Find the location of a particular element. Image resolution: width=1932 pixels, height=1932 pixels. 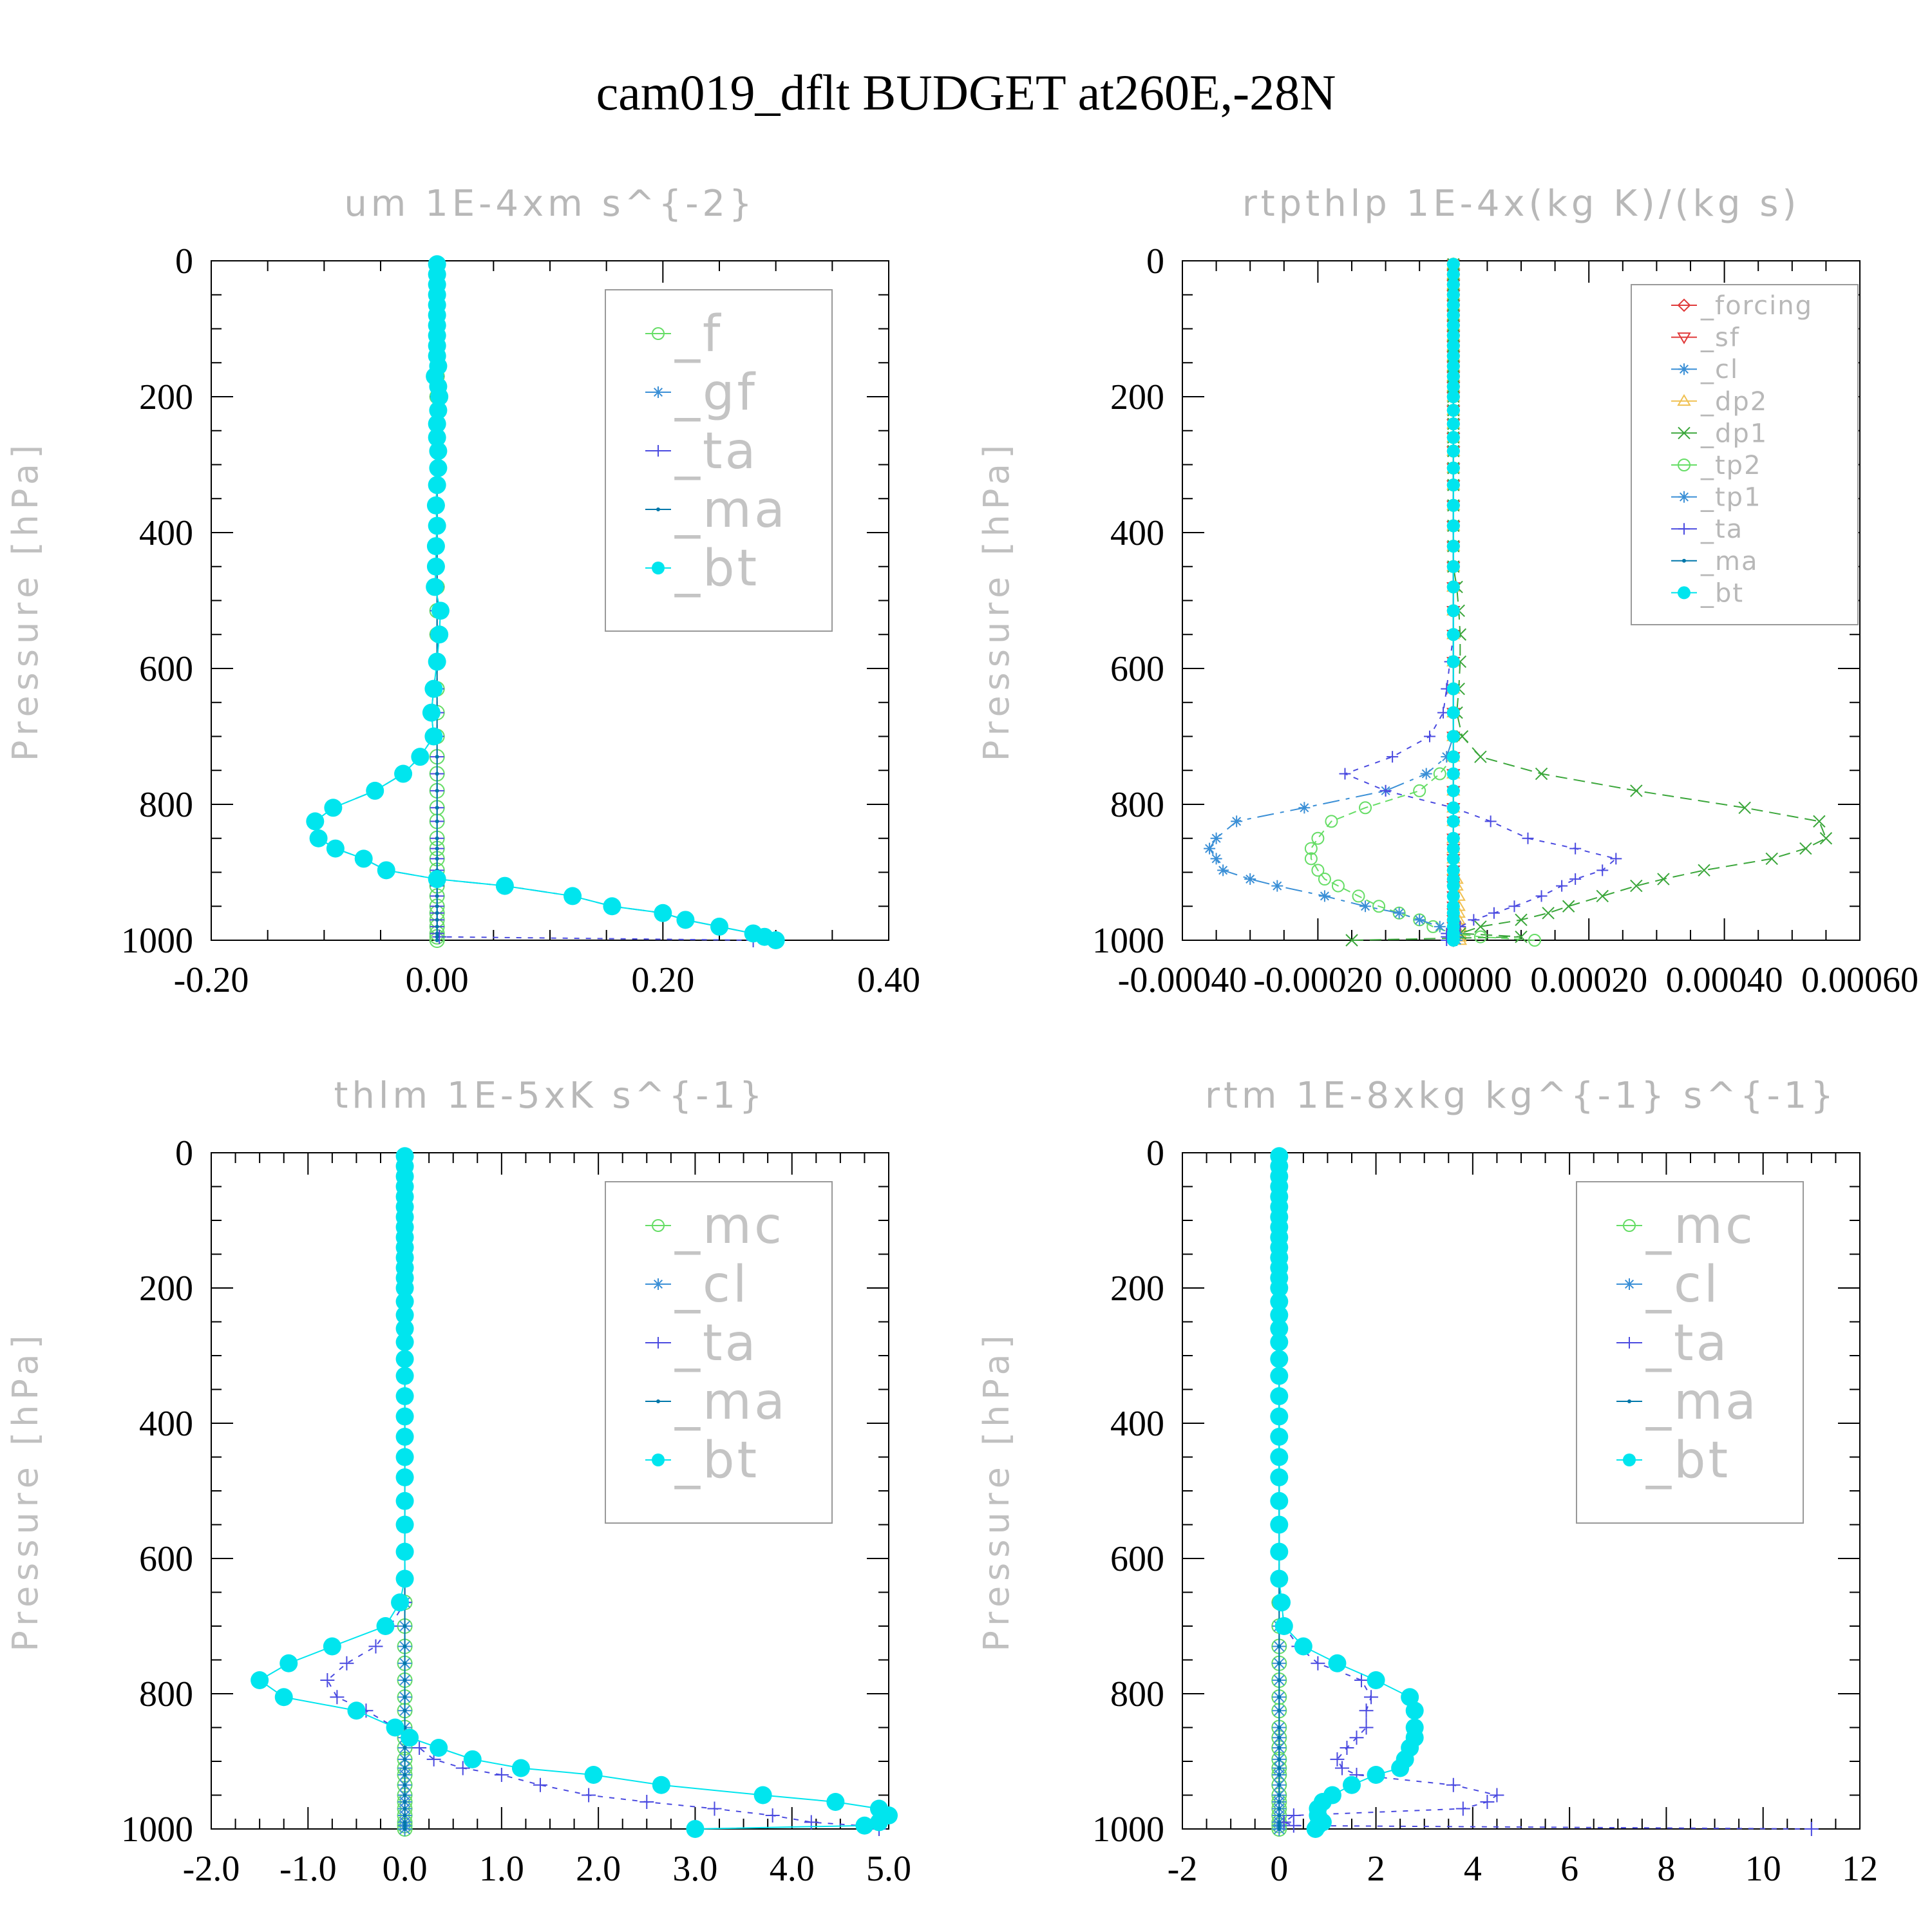

legend-entry-forcing: _forcing is located at coordinates (1741, 306).